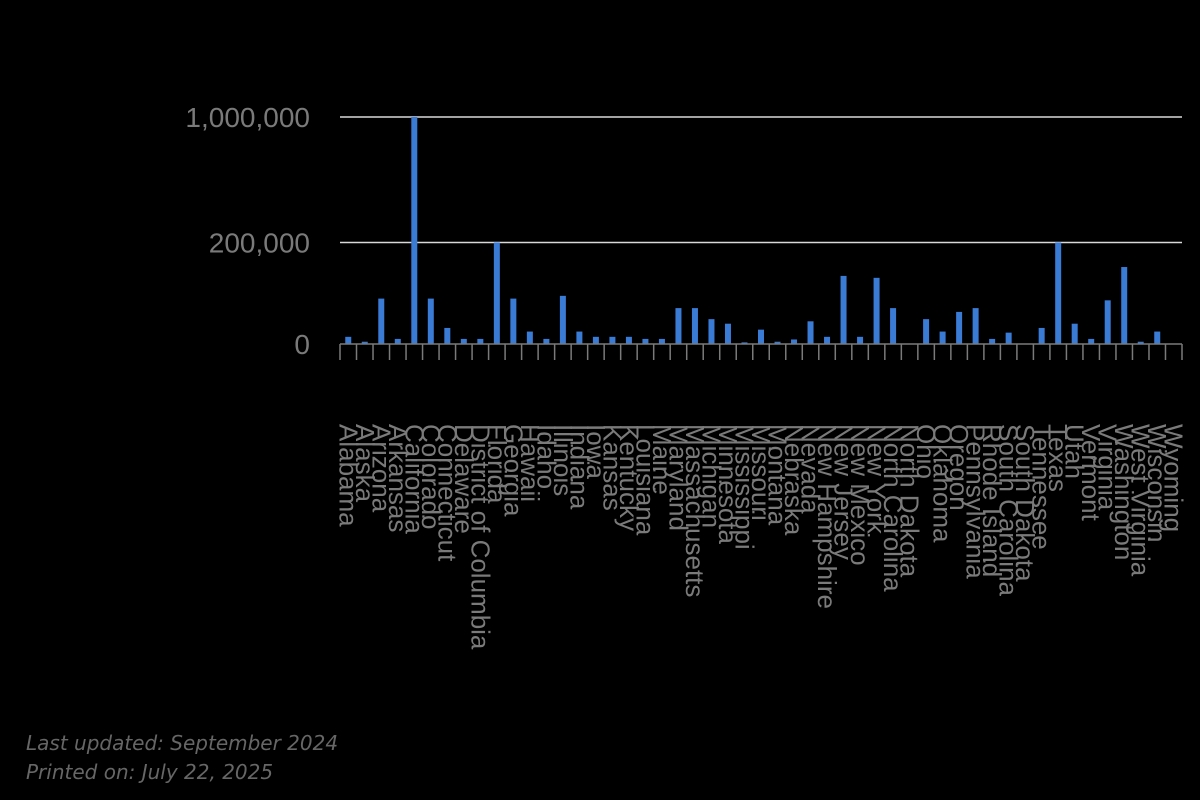 This screenshot has height=800, width=1200. Describe the element at coordinates (860, 495) in the screenshot. I see `x-tick-label: New Mexico` at that location.